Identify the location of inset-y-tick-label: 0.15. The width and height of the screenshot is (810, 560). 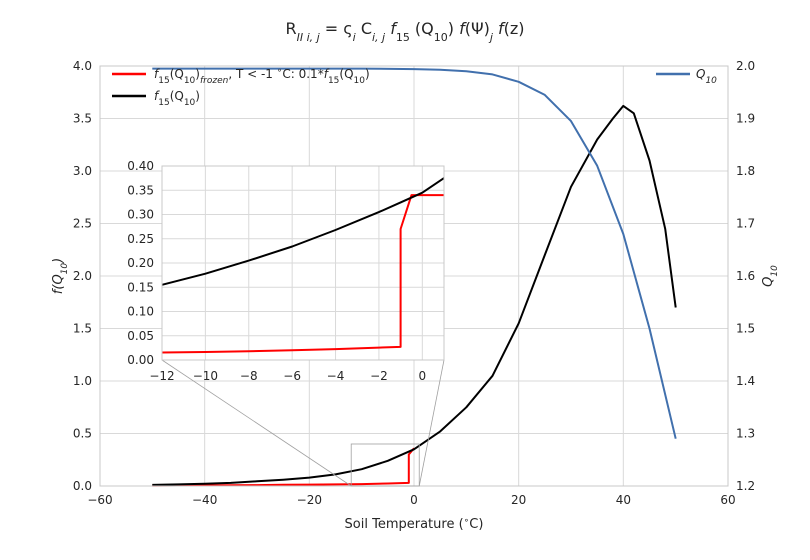
(140, 287).